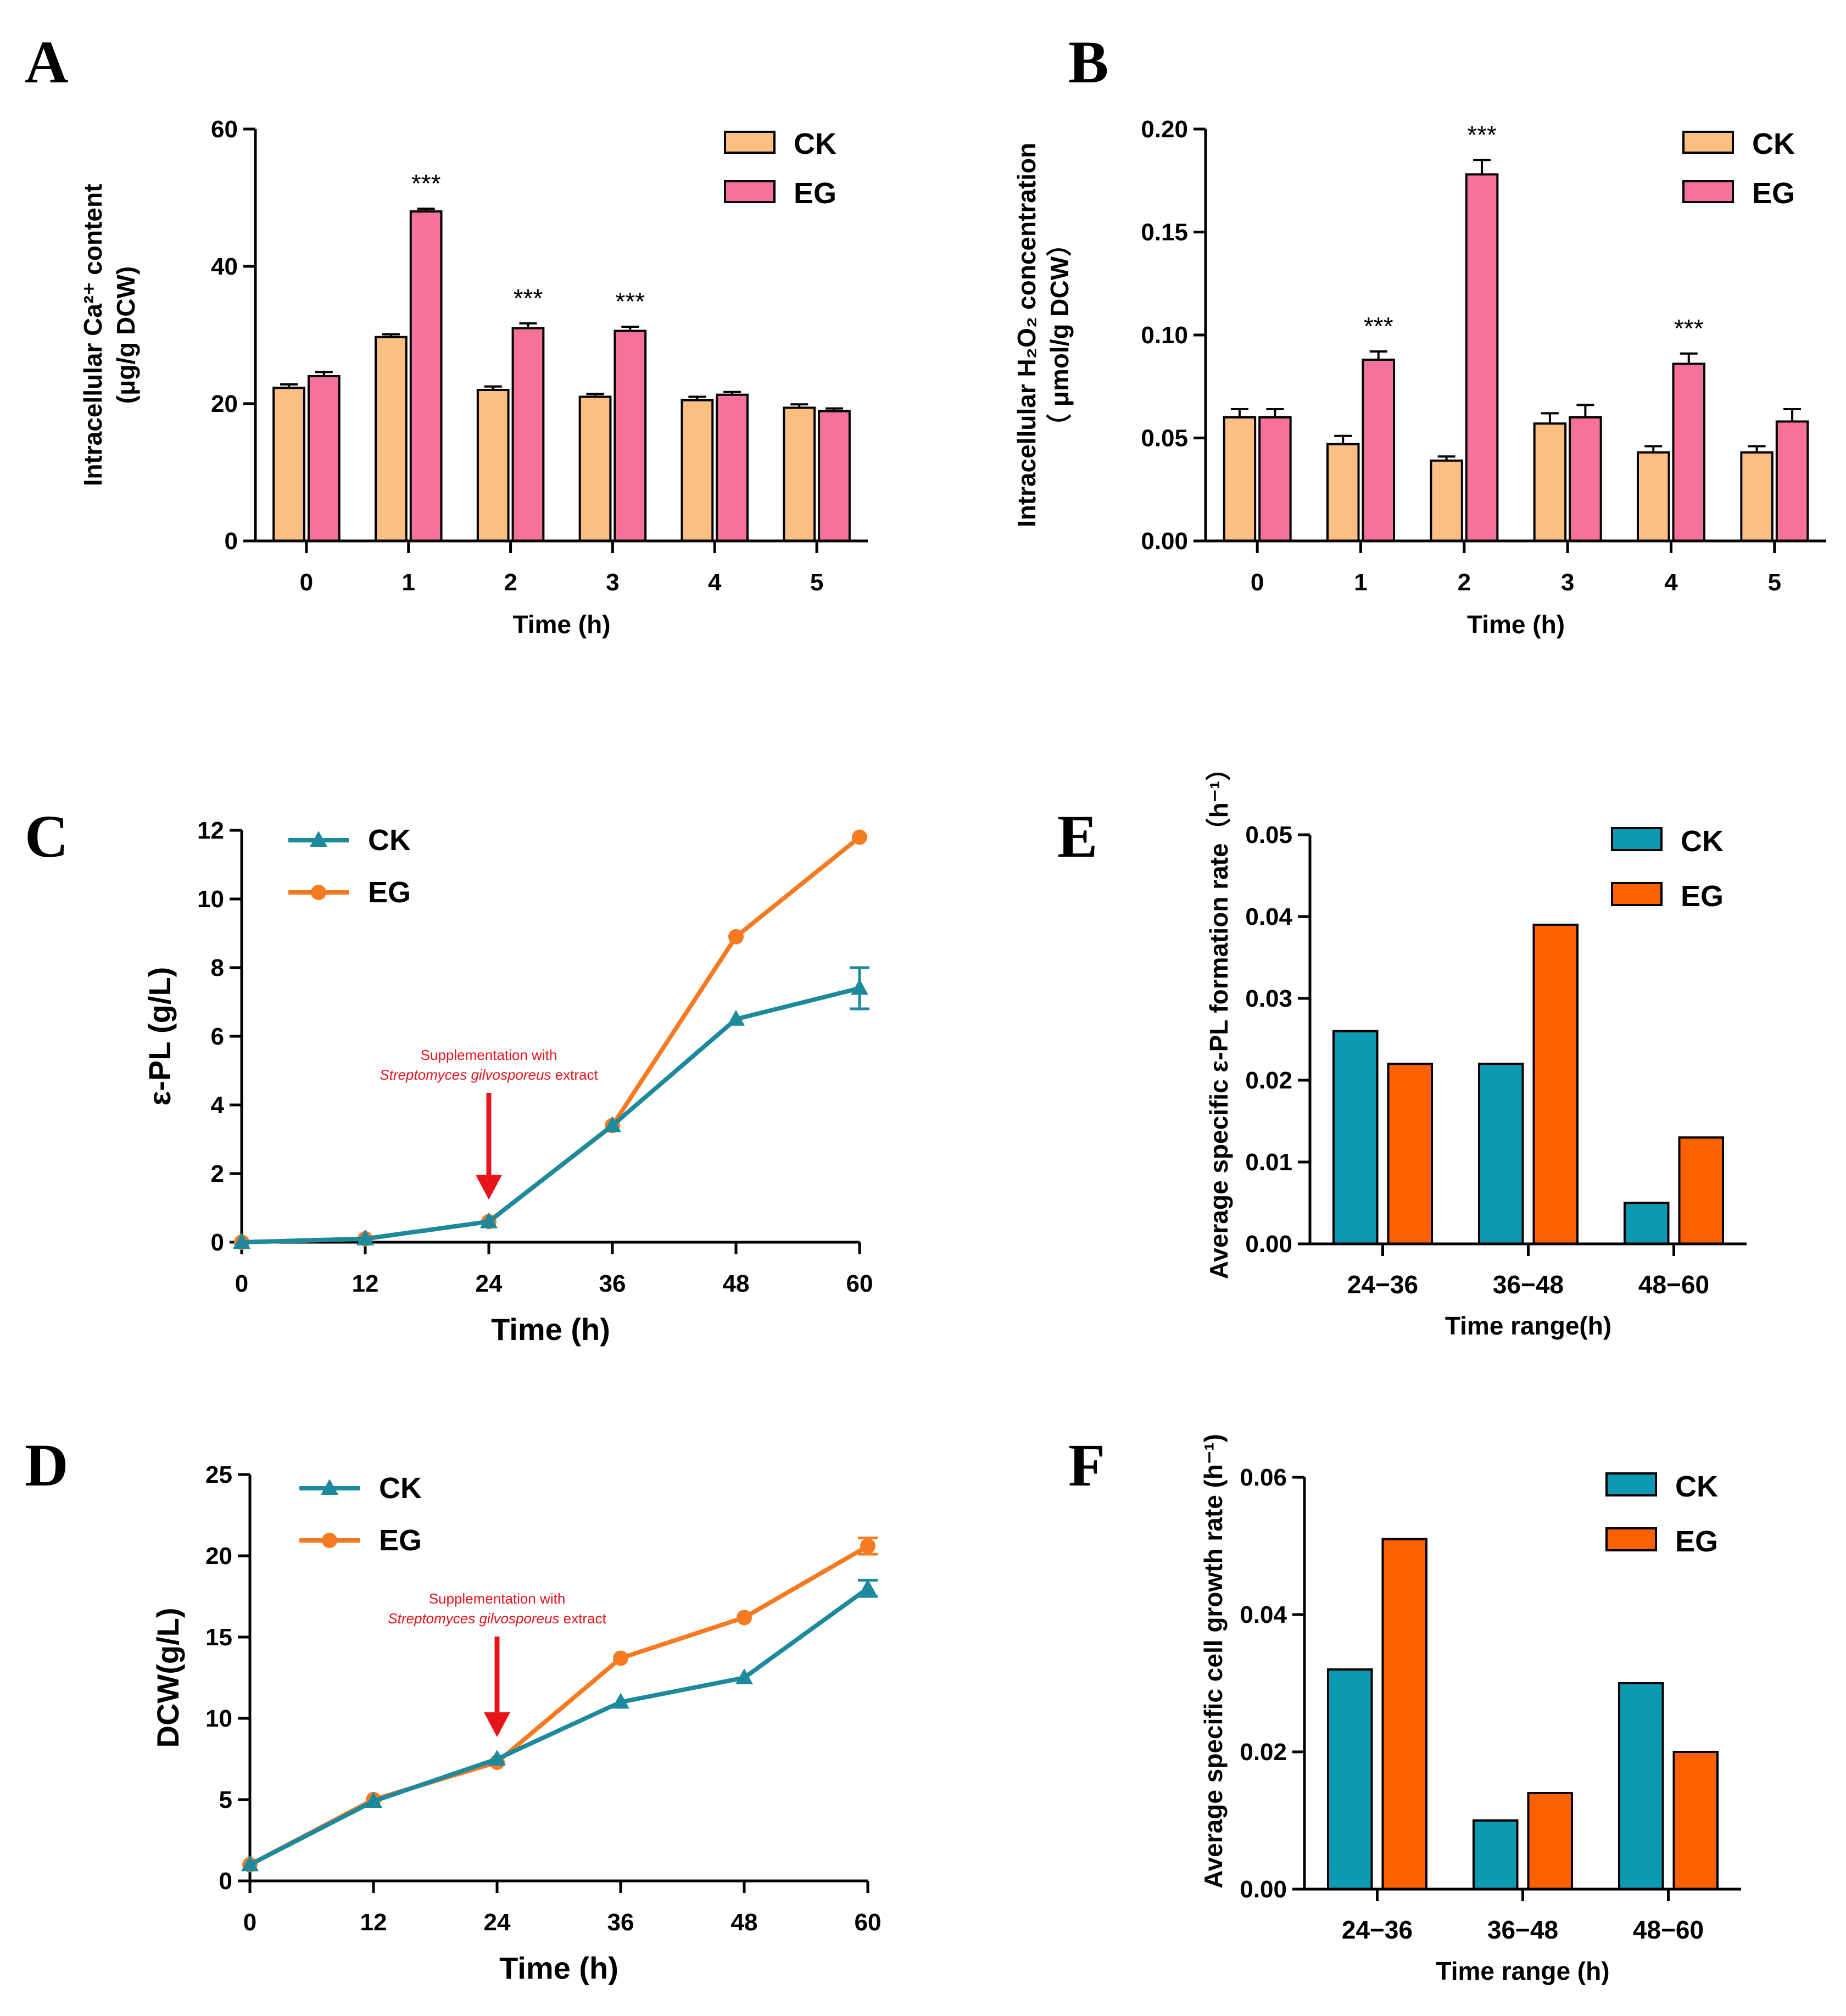 This screenshot has width=1846, height=2016. Describe the element at coordinates (329, 1487) in the screenshot. I see `legend-marker-ck` at that location.